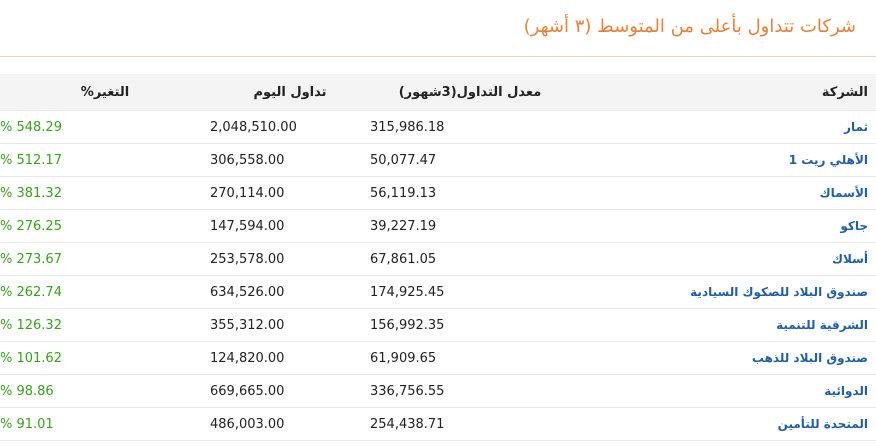 Image resolution: width=876 pixels, height=446 pixels. I want to click on company-link: الدوائية, so click(846, 390).